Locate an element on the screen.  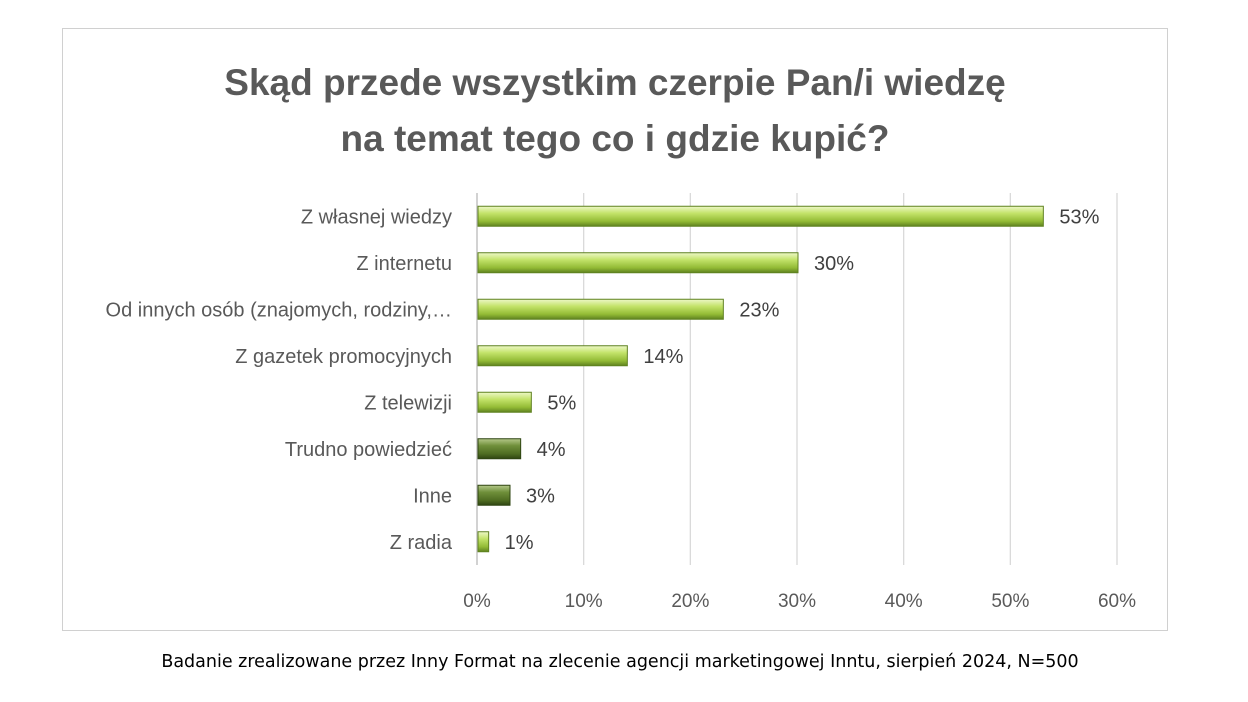
x-tick-label: 60% is located at coordinates (1117, 601).